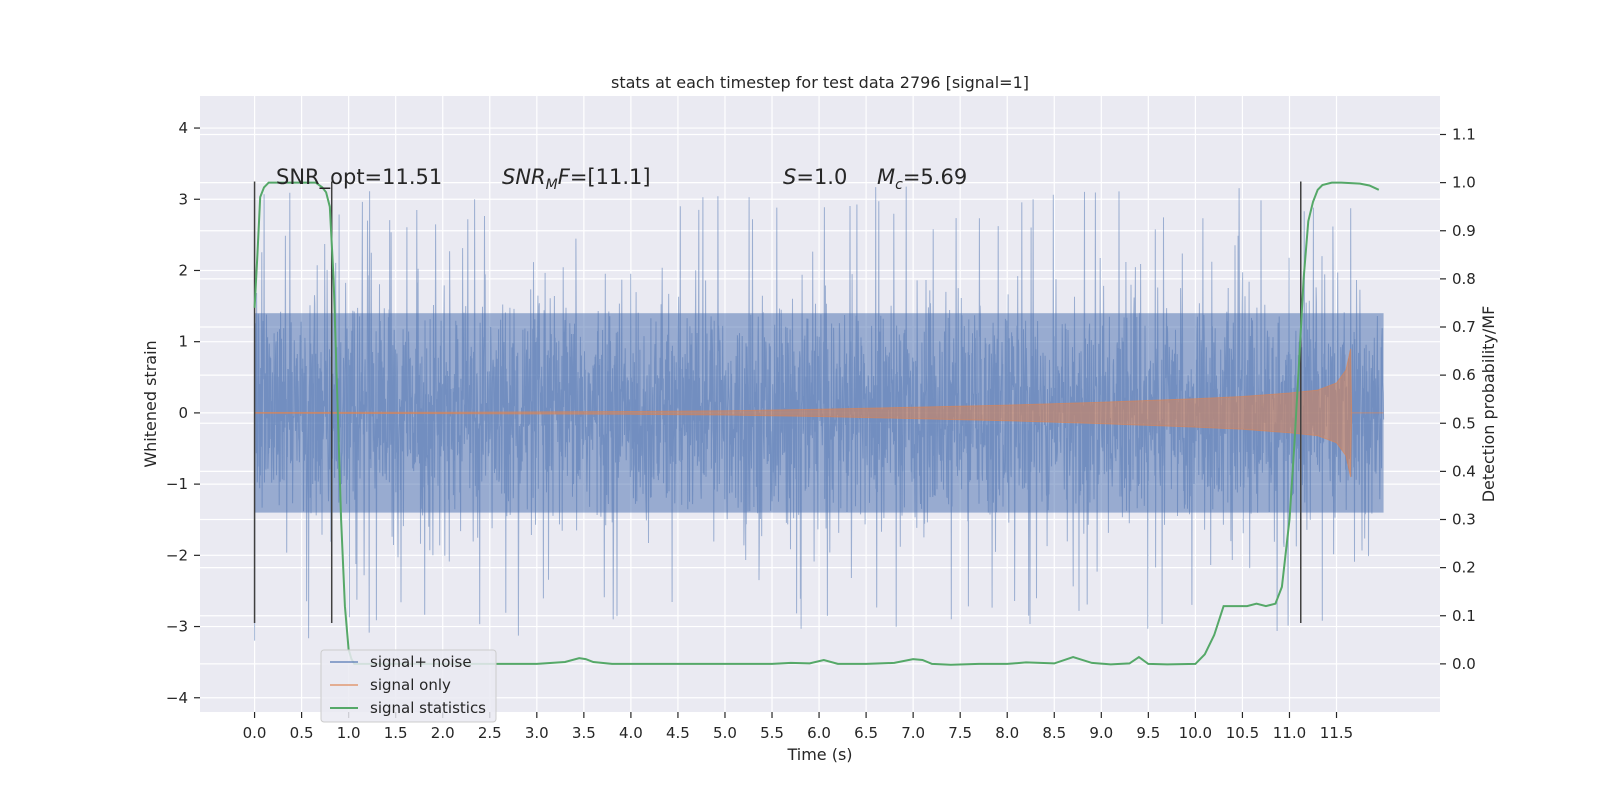 The width and height of the screenshot is (1600, 800). What do you see at coordinates (443, 733) in the screenshot?
I see `x-tick-label: 2.0` at bounding box center [443, 733].